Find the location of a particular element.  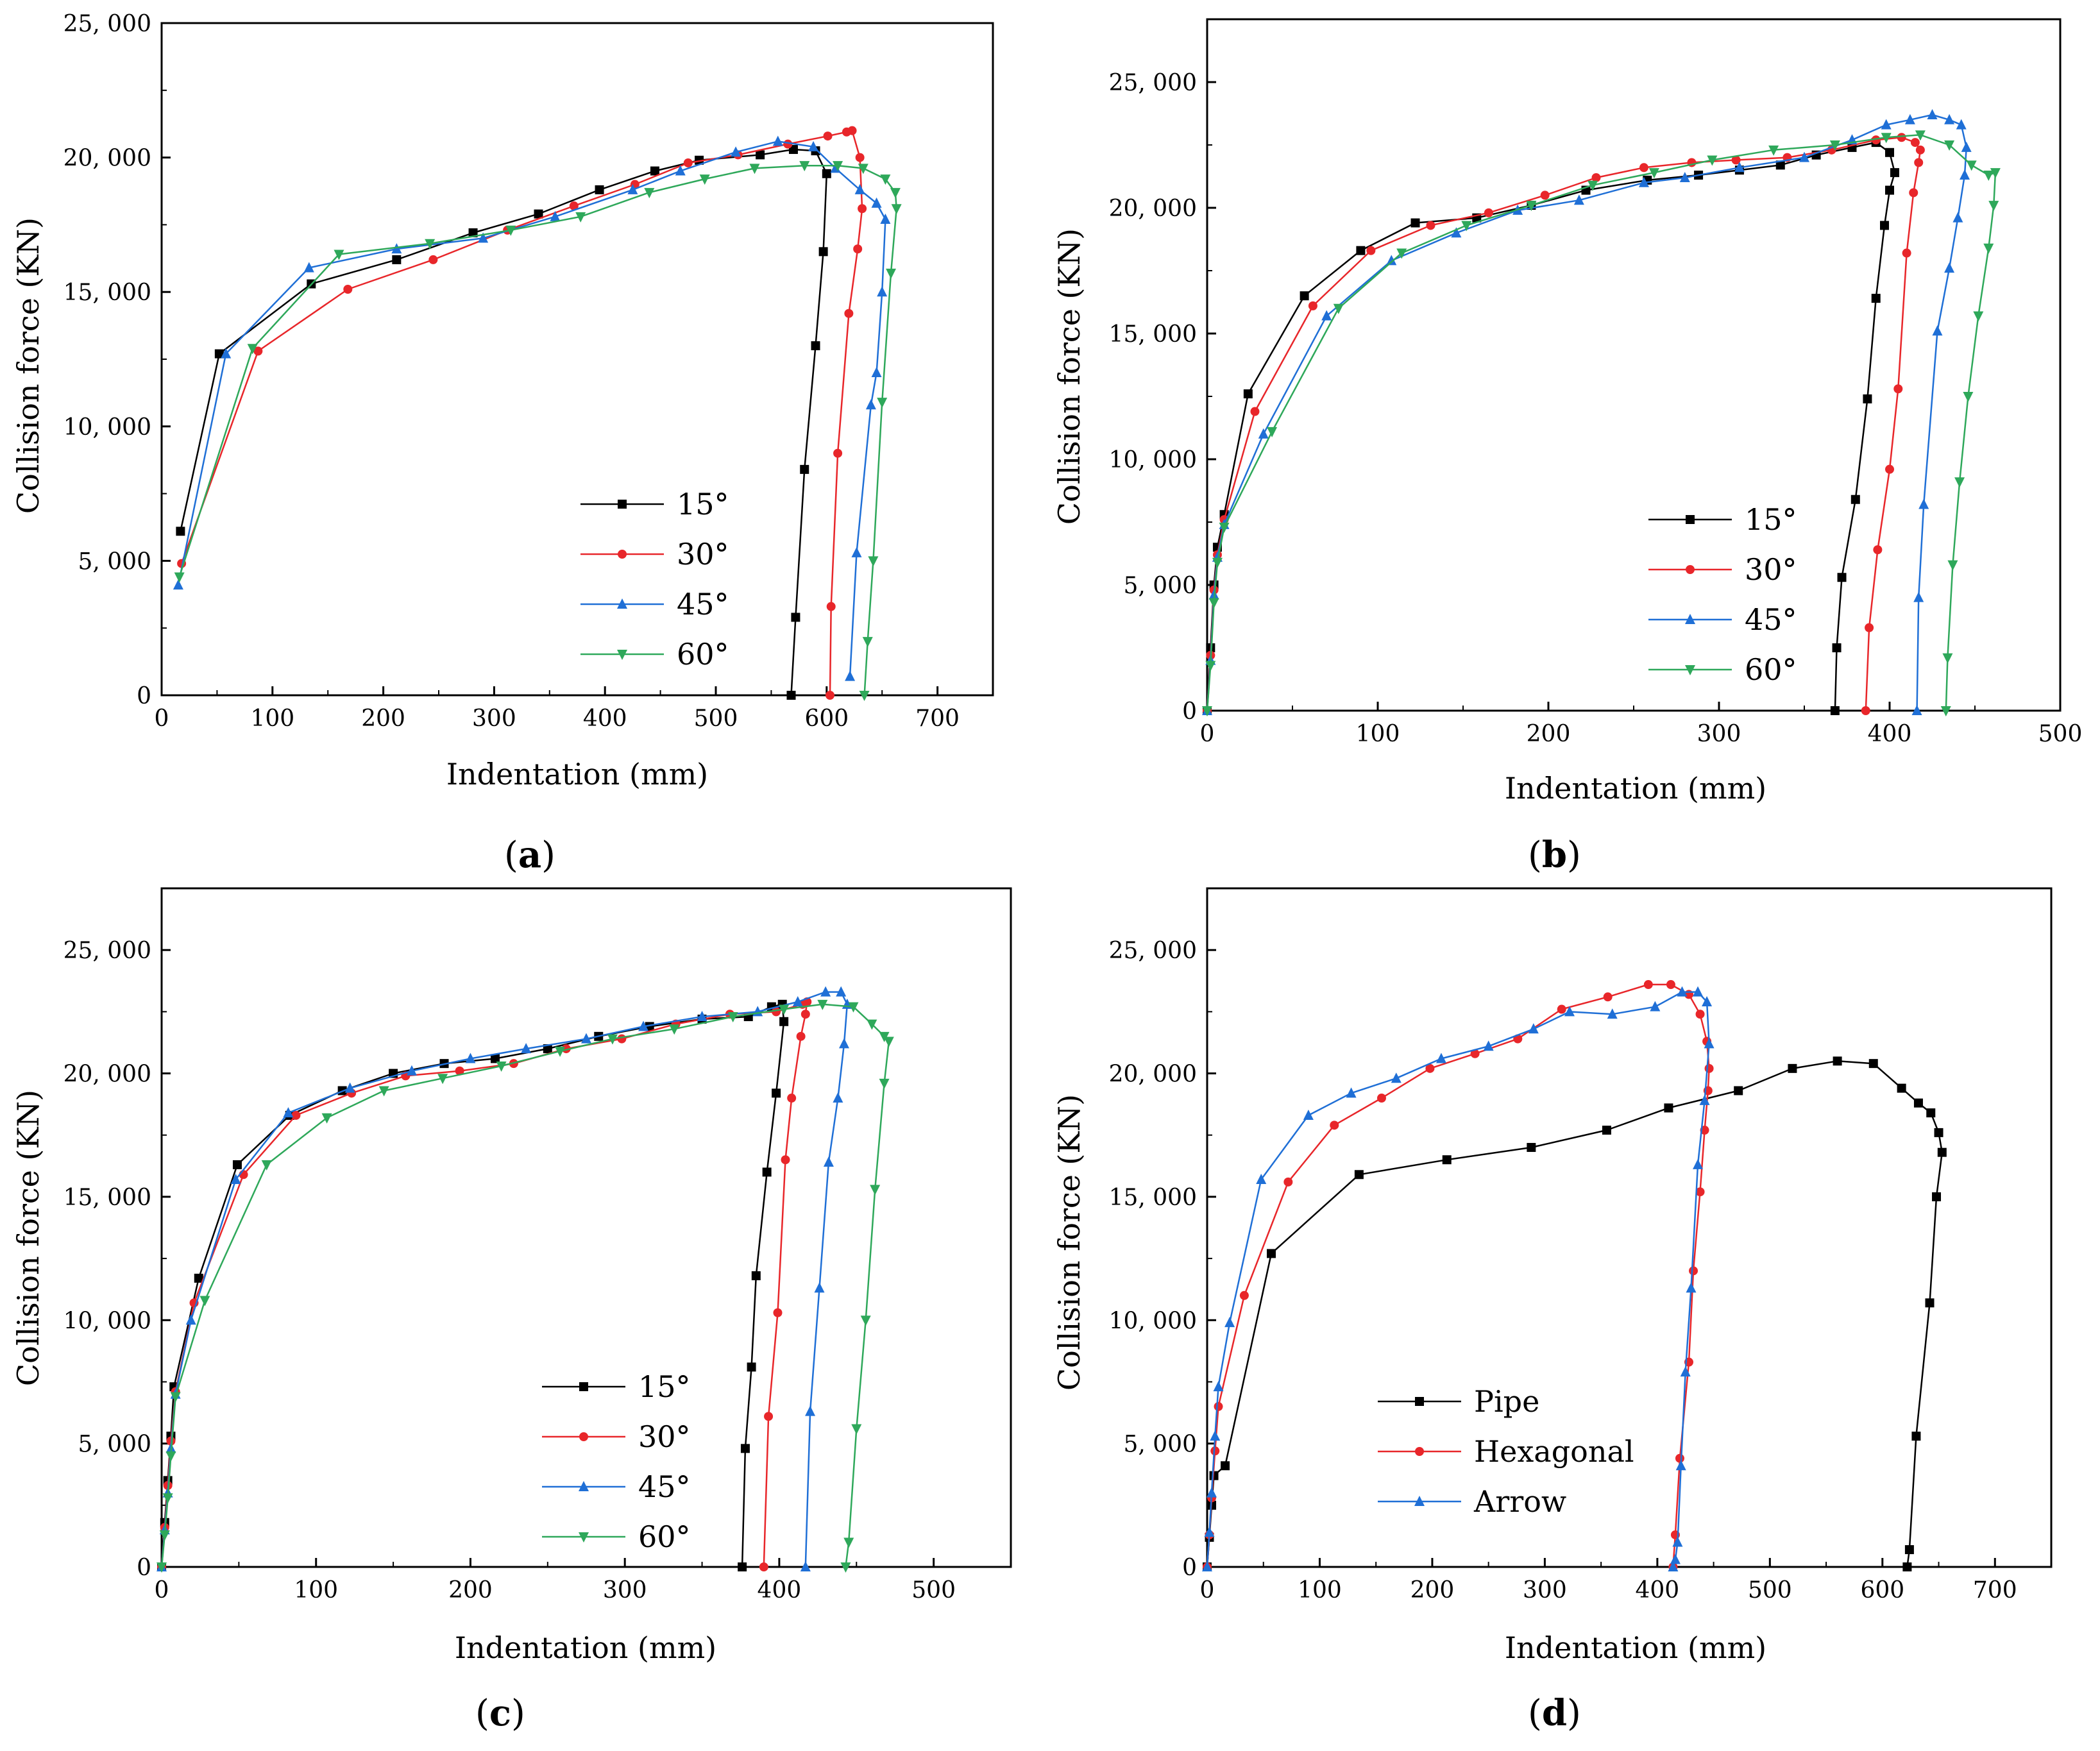

y-tick-label-b: 20, 000 is located at coordinates (1153, 209).